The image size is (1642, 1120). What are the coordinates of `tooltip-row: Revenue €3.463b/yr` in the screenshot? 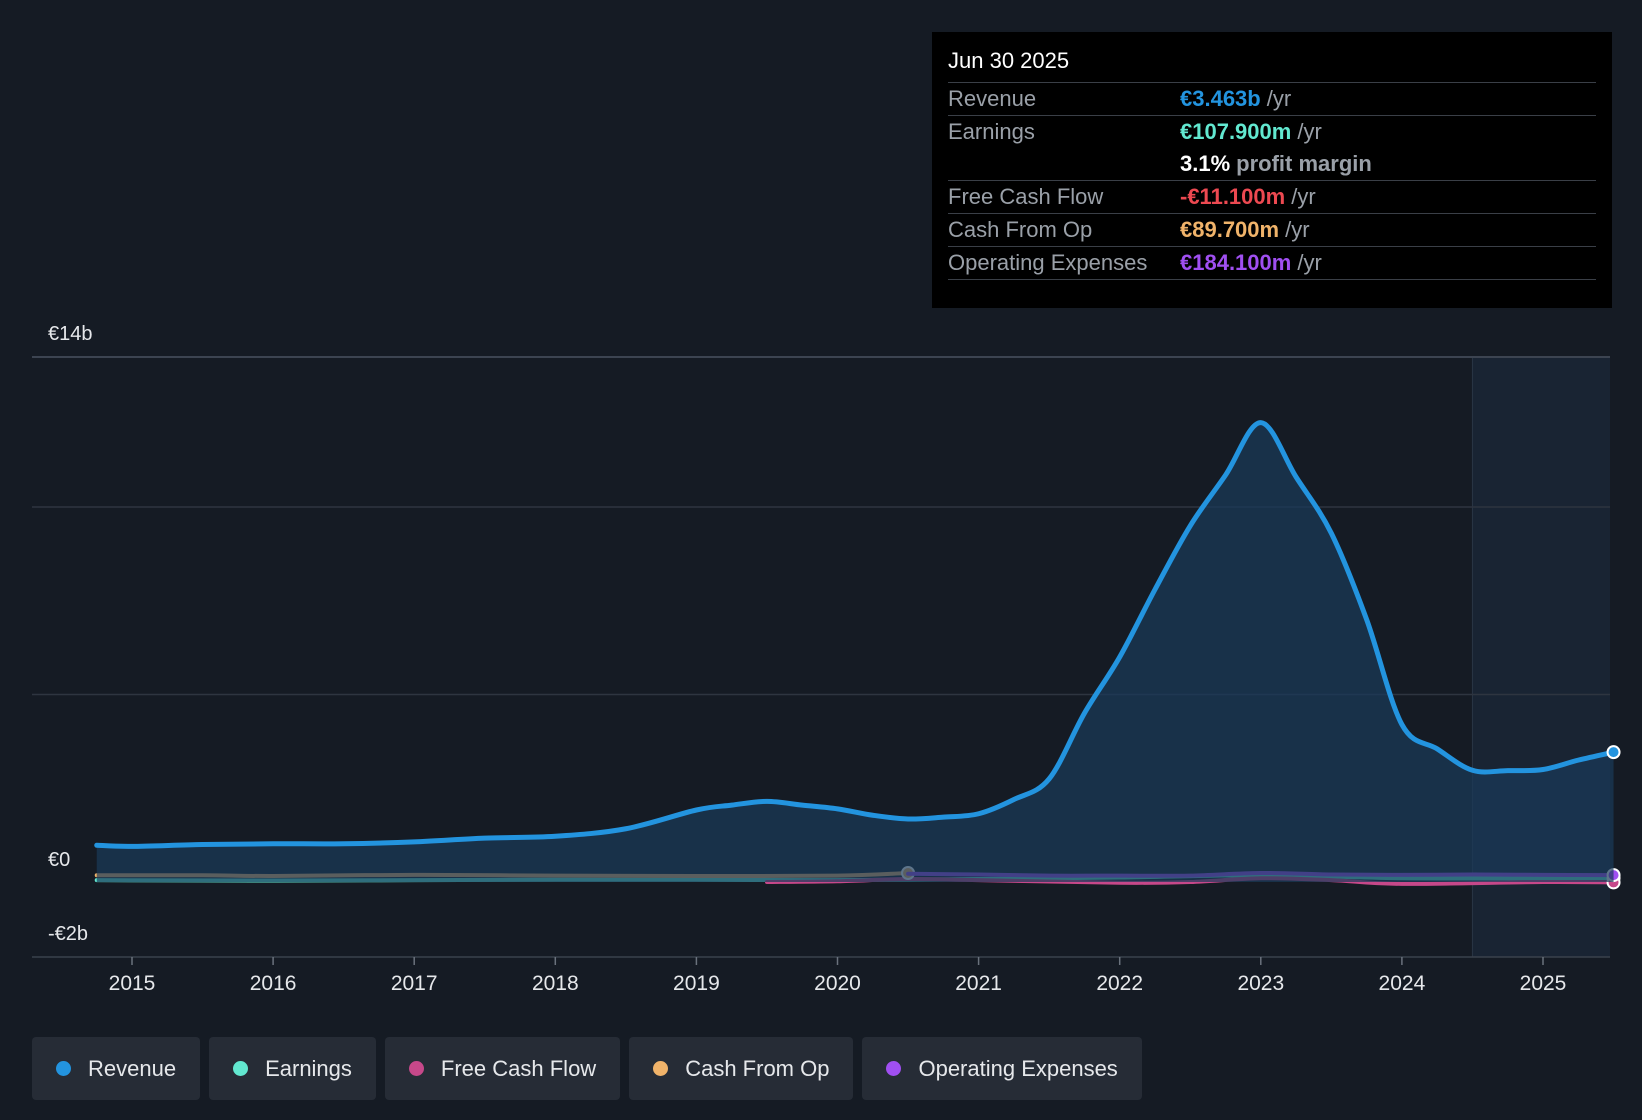 It's located at (1272, 99).